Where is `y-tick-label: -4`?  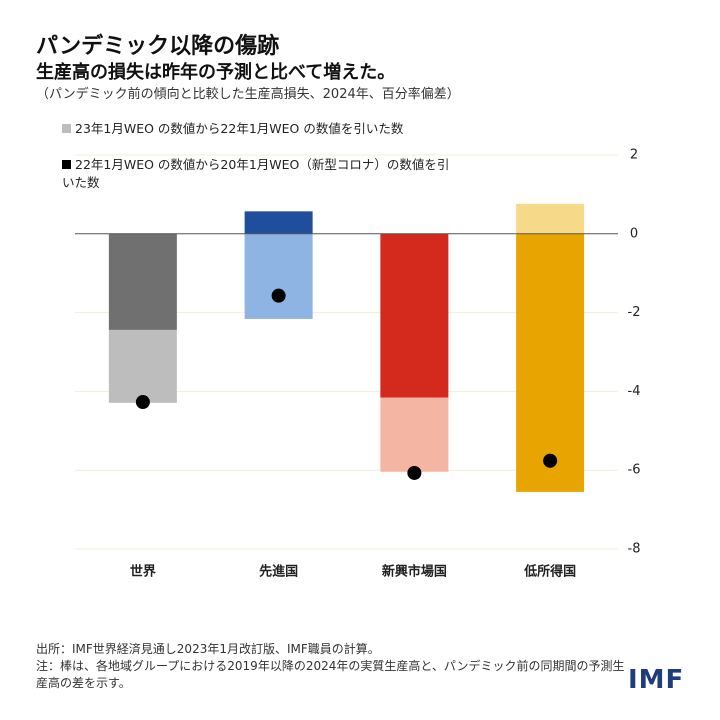
y-tick-label: -4 is located at coordinates (634, 391).